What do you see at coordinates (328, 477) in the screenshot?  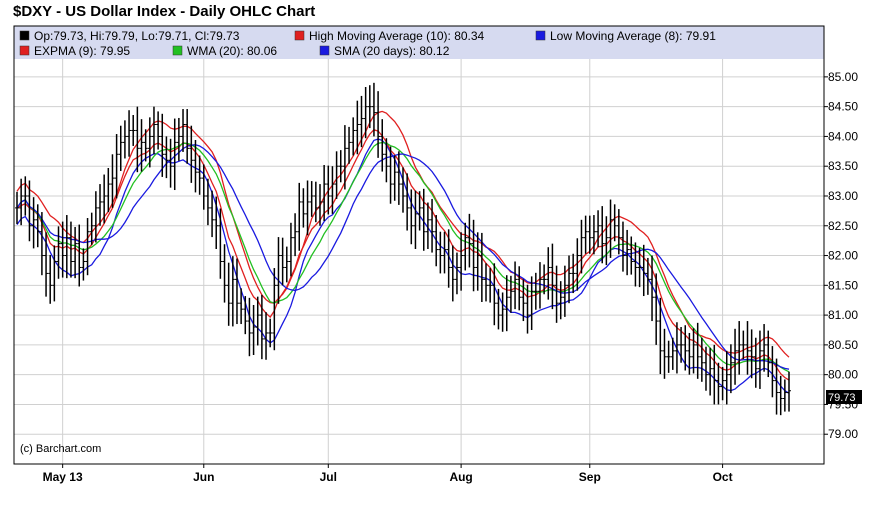 I see `x-tick-label: Jul` at bounding box center [328, 477].